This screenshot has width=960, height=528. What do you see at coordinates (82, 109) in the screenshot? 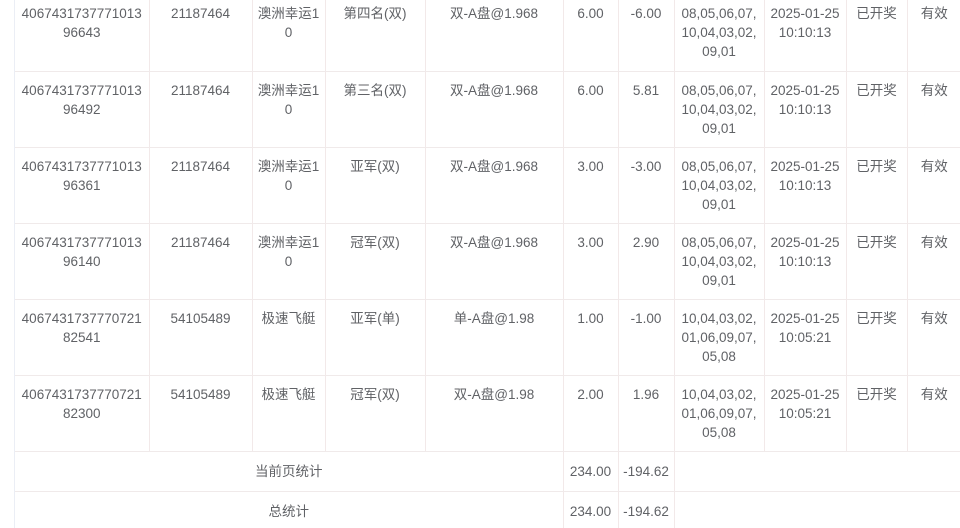
I see `cell-order-id: 406743173777101396492` at bounding box center [82, 109].